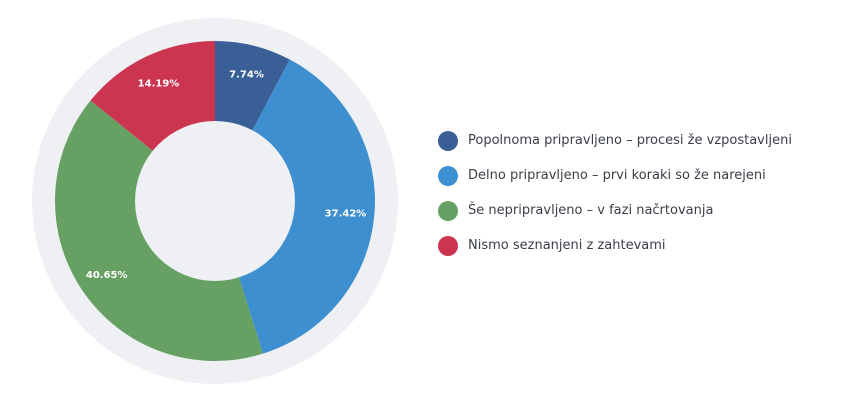  I want to click on legend-label: Še nepripravljeno – v fazi načrtovanja, so click(591, 210).